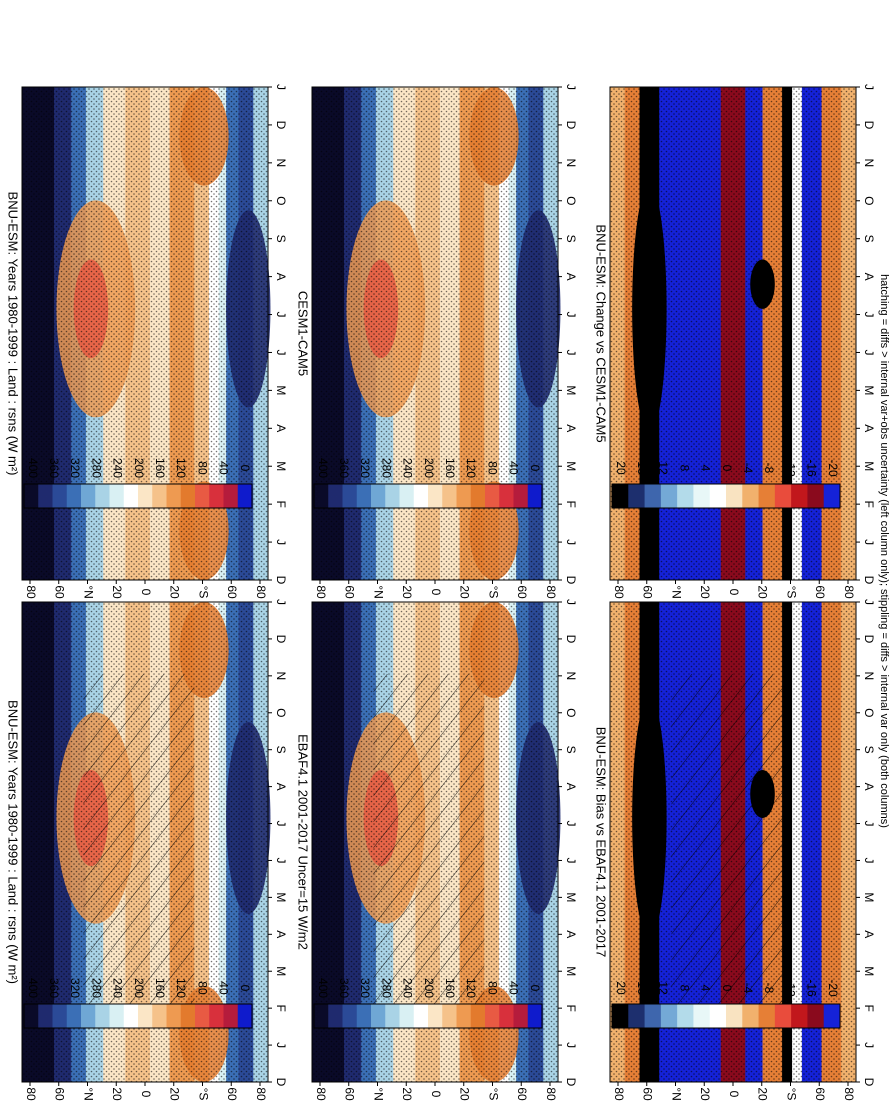 The image size is (895, 1102). What do you see at coordinates (790, 988) in the screenshot?
I see `colorbar-tick-label: -12` at bounding box center [790, 988].